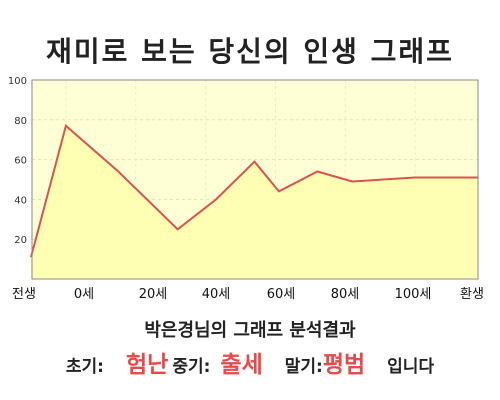  Describe the element at coordinates (411, 367) in the screenshot. I see `suffix-text: 입니다` at that location.